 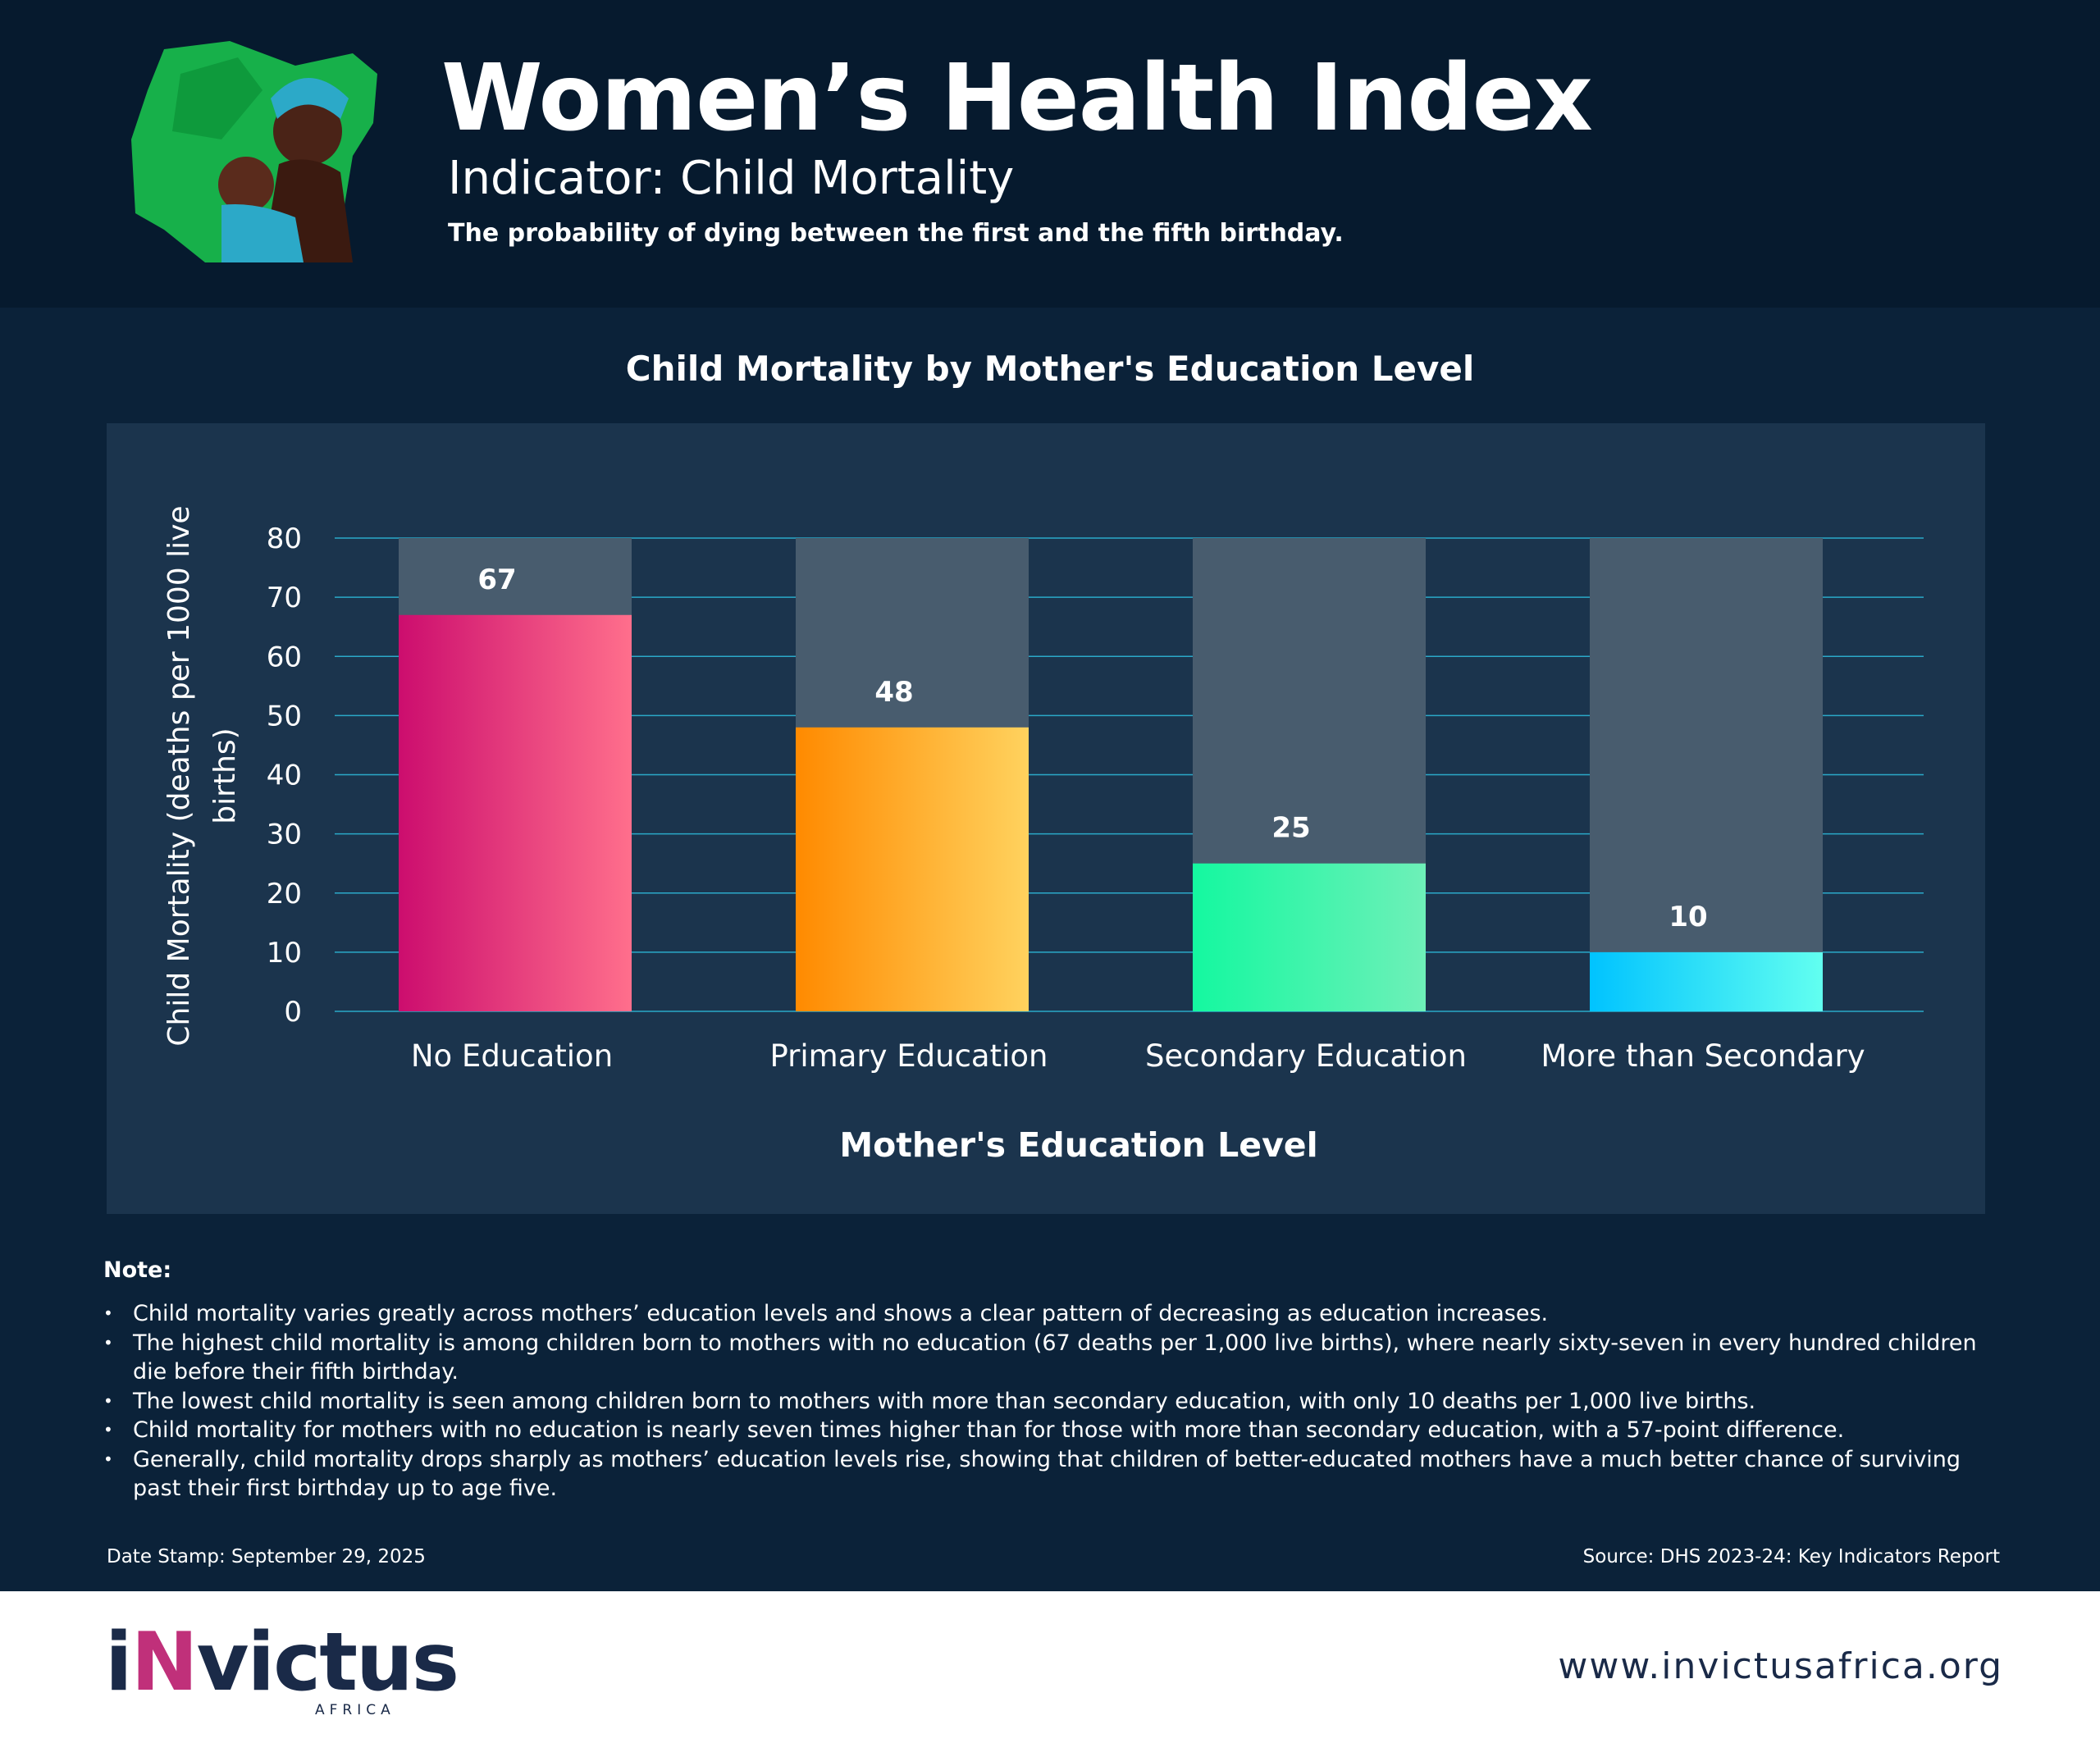 I want to click on y-tick-label: 70, so click(x=284, y=598).